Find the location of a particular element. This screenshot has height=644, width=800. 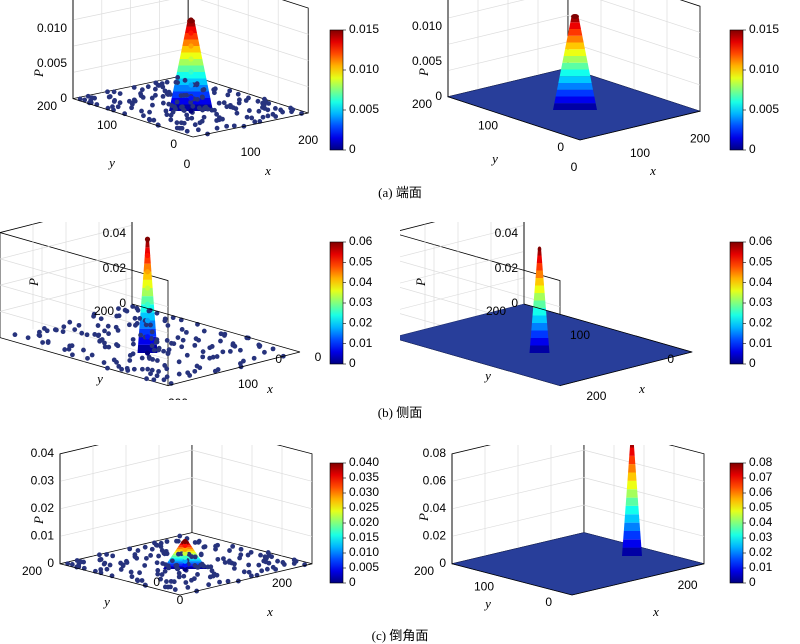

colorbar-tick-label: 0.02 is located at coordinates (761, 323).